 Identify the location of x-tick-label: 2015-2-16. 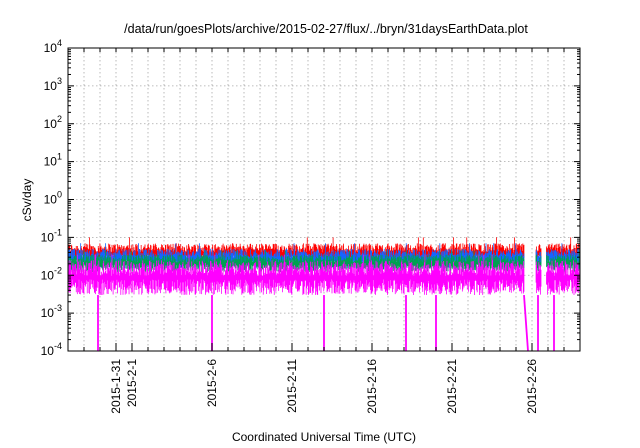
(372, 386).